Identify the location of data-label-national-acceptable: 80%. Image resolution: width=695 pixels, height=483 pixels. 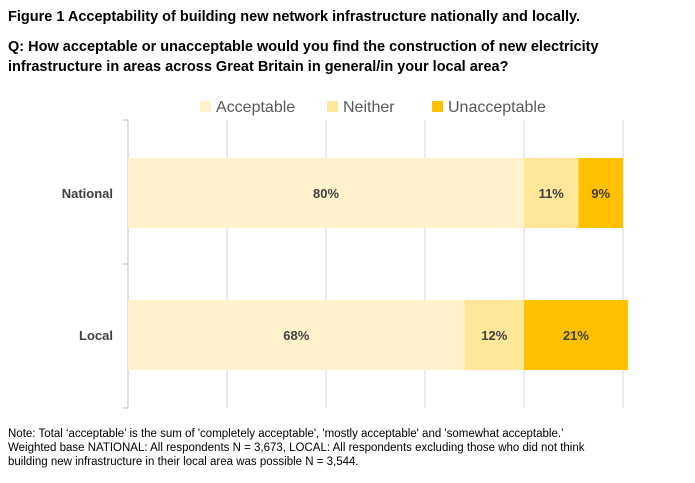
(326, 193).